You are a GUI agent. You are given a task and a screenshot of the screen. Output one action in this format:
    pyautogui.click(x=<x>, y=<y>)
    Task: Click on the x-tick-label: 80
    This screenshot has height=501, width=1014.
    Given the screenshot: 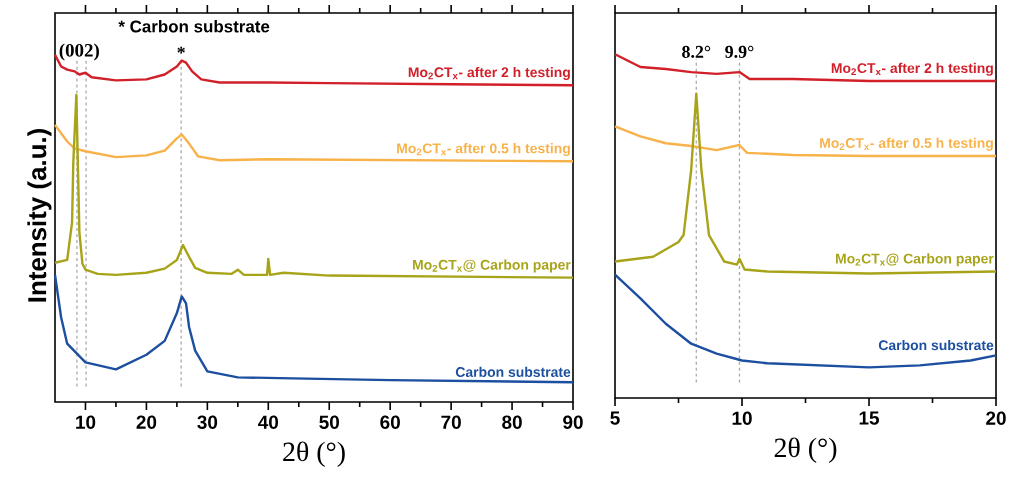 What is the action you would take?
    pyautogui.click(x=512, y=422)
    